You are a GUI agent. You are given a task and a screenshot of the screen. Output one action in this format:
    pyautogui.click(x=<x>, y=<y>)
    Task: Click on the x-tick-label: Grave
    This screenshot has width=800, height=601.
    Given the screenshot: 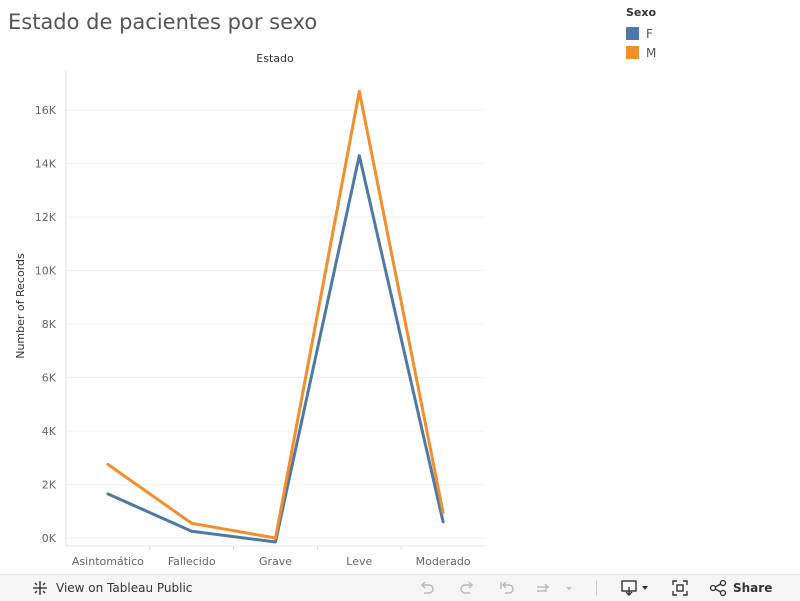 What is the action you would take?
    pyautogui.click(x=275, y=561)
    